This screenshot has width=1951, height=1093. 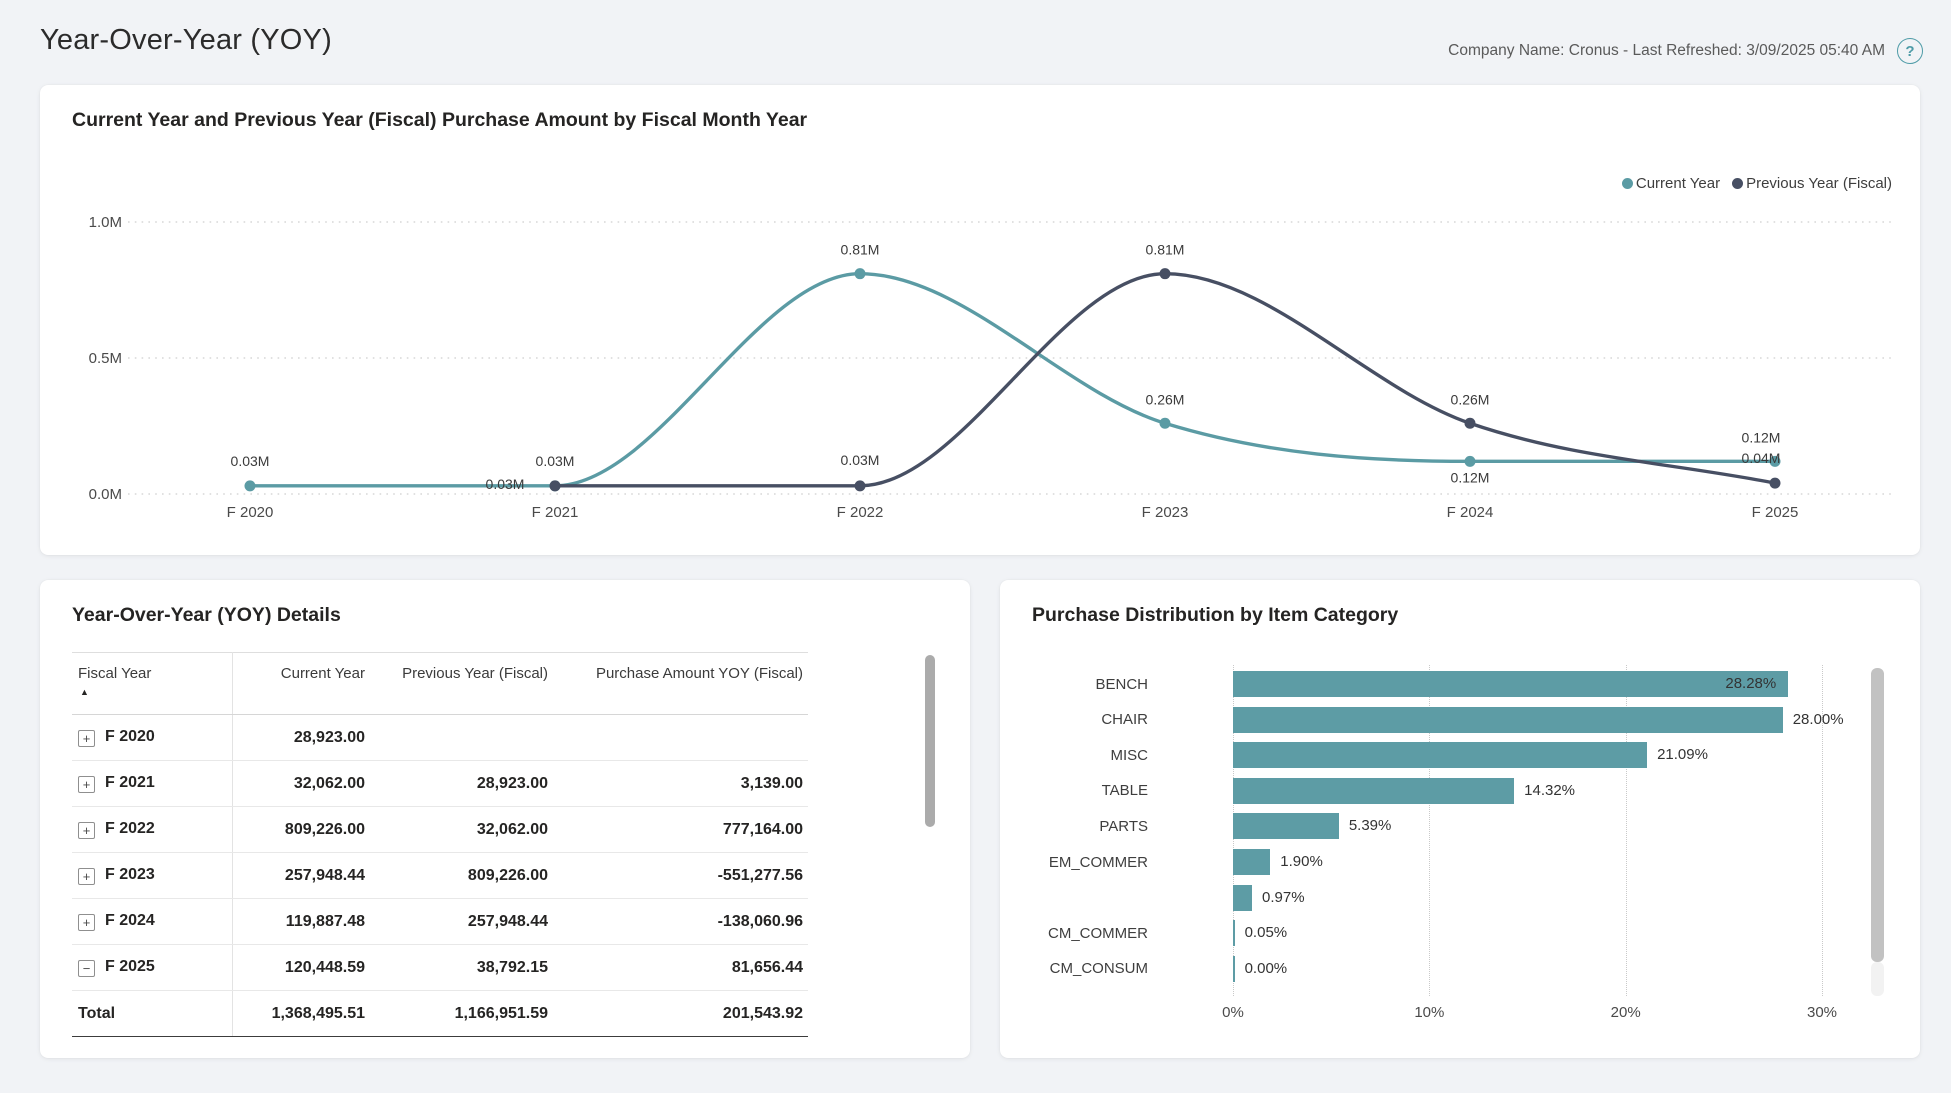 What do you see at coordinates (1234, 933) in the screenshot?
I see `bar-cm_commer` at bounding box center [1234, 933].